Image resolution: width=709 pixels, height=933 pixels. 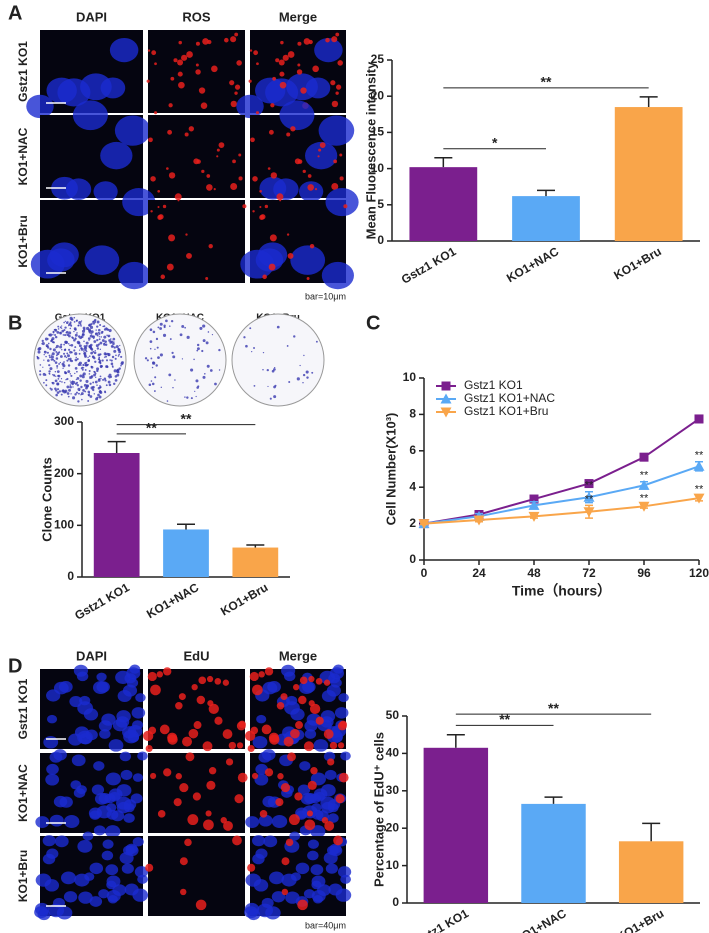 What do you see at coordinates (446, 386) in the screenshot?
I see `legend-marker` at bounding box center [446, 386].